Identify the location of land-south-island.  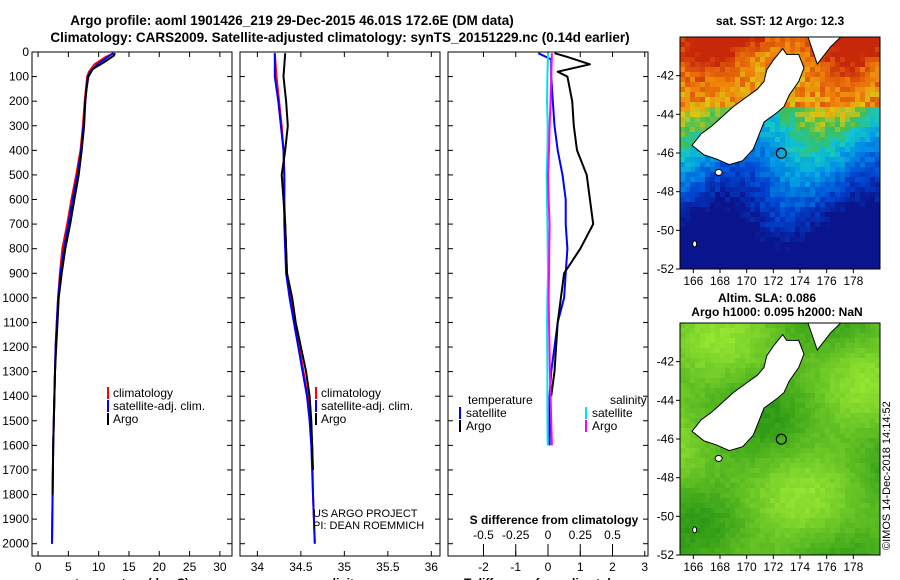
(748, 106).